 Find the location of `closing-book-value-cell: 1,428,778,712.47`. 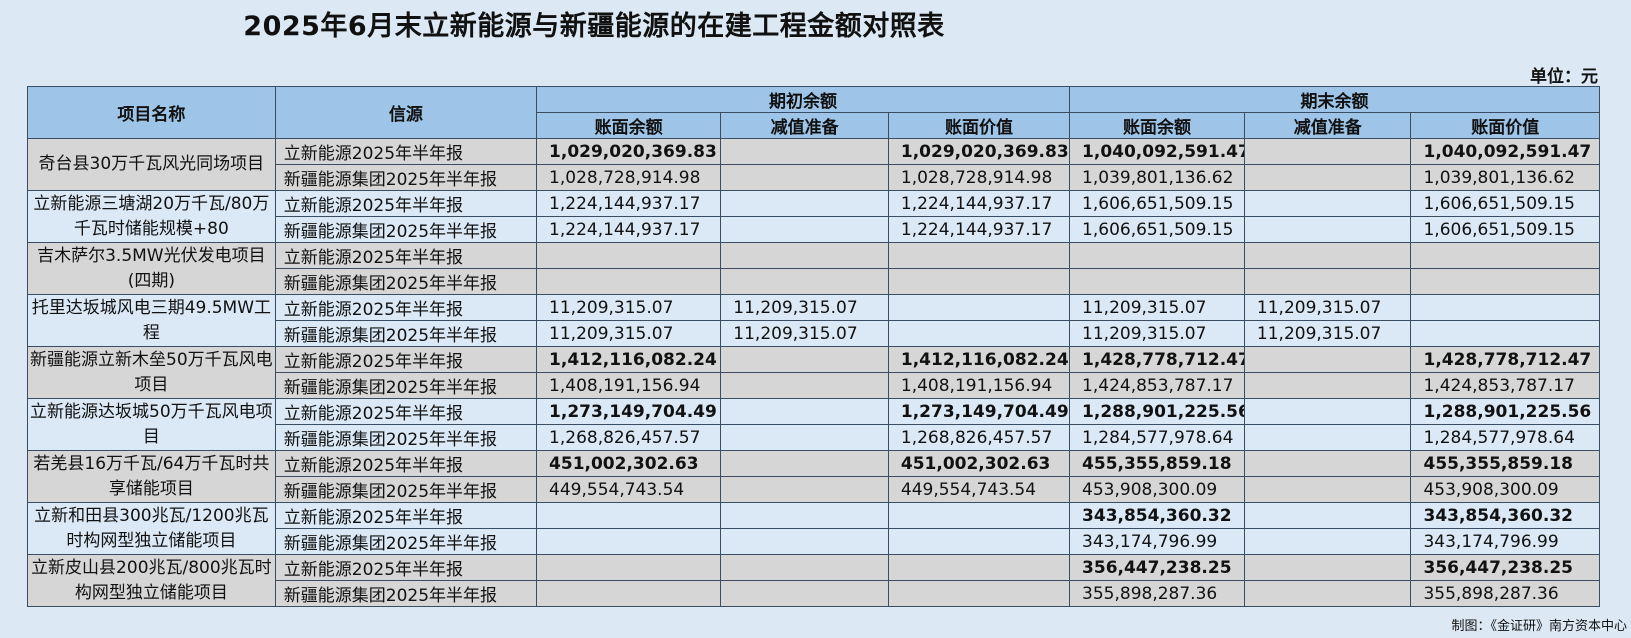

closing-book-value-cell: 1,428,778,712.47 is located at coordinates (1505, 359).